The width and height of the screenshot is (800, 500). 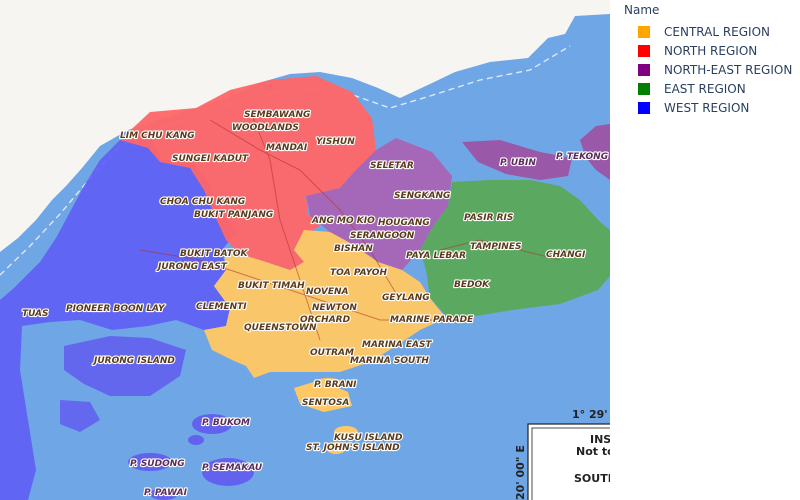 I want to click on label-orchard: ORCHARD, so click(x=325, y=320).